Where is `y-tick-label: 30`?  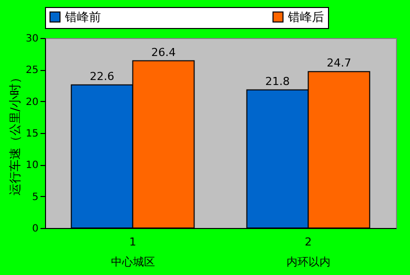
y-tick-label: 30 is located at coordinates (32, 39).